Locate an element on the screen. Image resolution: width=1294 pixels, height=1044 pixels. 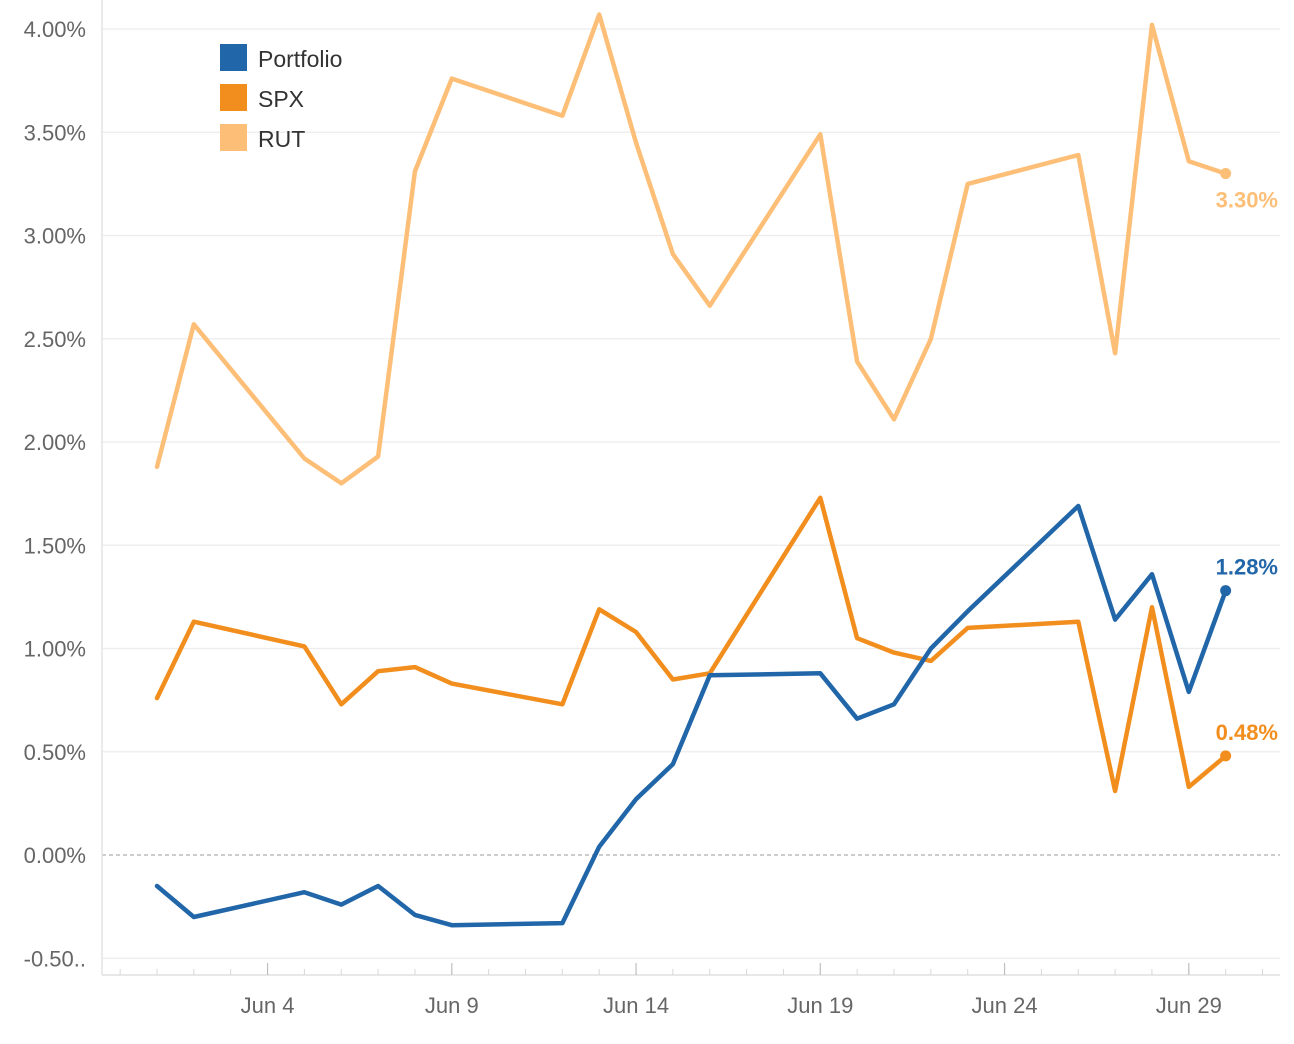
x-tick-label: Jun 9 is located at coordinates (452, 1005).